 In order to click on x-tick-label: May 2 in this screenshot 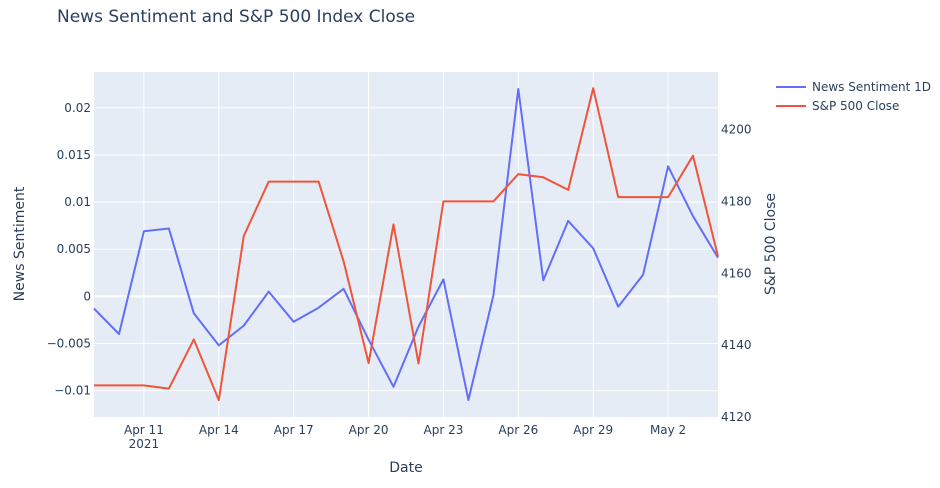, I will do `click(668, 430)`.